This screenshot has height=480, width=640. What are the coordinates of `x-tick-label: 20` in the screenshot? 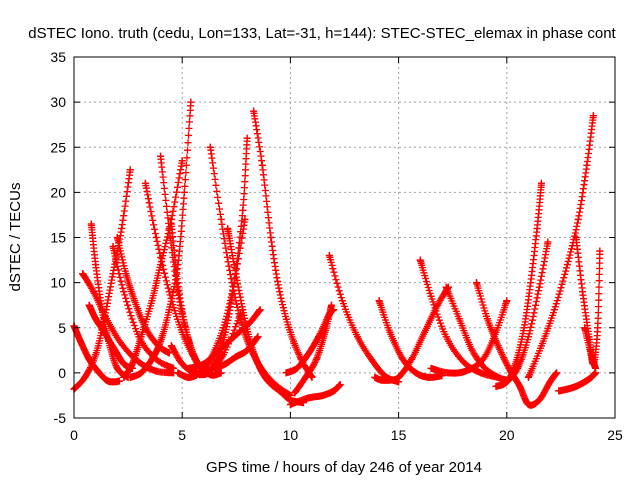 It's located at (507, 435).